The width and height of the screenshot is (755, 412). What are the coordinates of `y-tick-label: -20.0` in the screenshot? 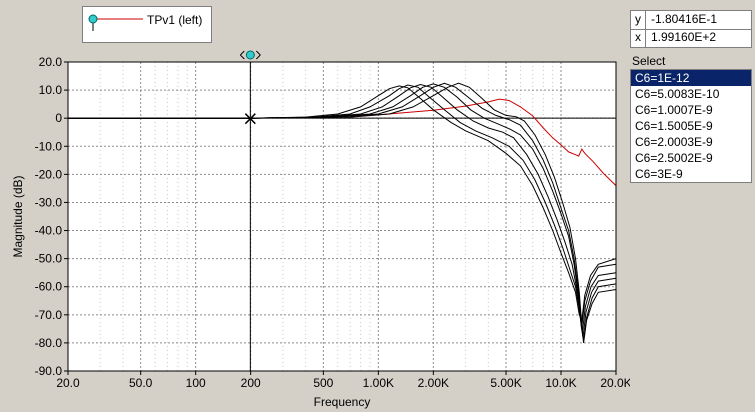 It's located at (49, 174).